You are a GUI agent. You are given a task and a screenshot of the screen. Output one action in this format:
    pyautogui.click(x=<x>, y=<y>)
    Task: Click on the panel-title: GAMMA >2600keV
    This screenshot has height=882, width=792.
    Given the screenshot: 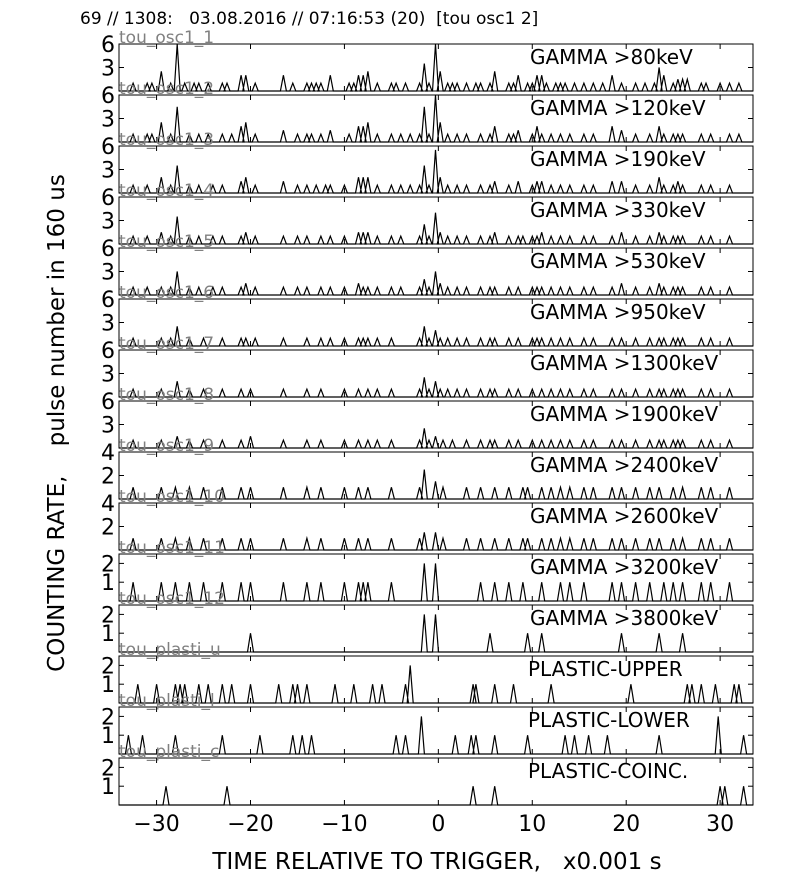 What is the action you would take?
    pyautogui.click(x=624, y=516)
    